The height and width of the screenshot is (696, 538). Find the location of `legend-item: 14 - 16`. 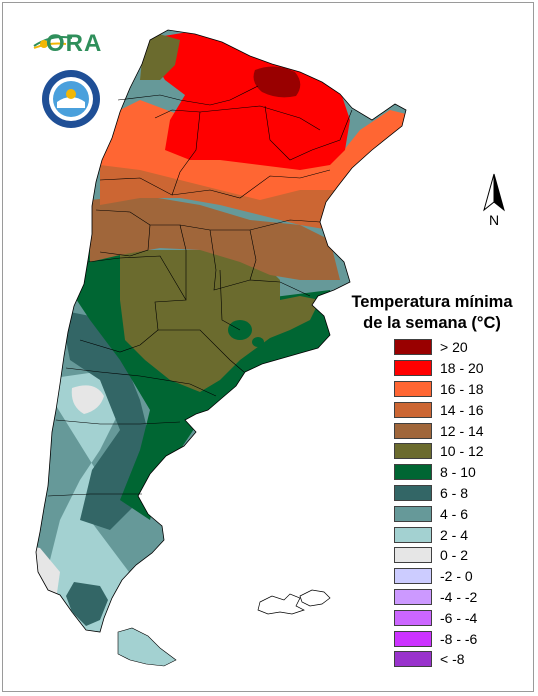

legend-item: 14 - 16 is located at coordinates (459, 409).